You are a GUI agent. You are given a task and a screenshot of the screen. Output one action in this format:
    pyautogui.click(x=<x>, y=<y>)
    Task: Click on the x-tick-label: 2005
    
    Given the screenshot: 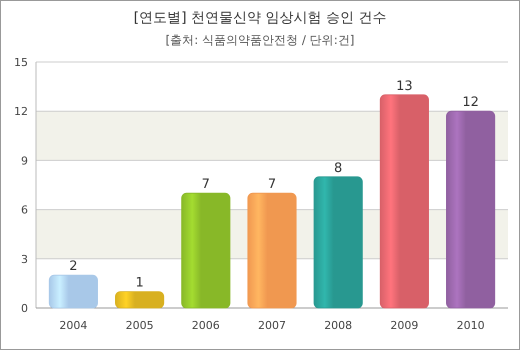 What is the action you would take?
    pyautogui.click(x=140, y=325)
    